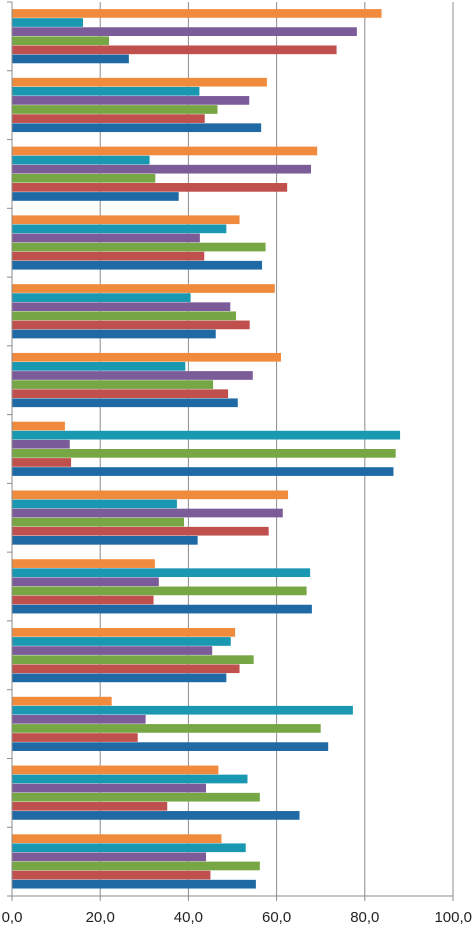  What do you see at coordinates (162, 609) in the screenshot?
I see `bar-cat9-series1` at bounding box center [162, 609].